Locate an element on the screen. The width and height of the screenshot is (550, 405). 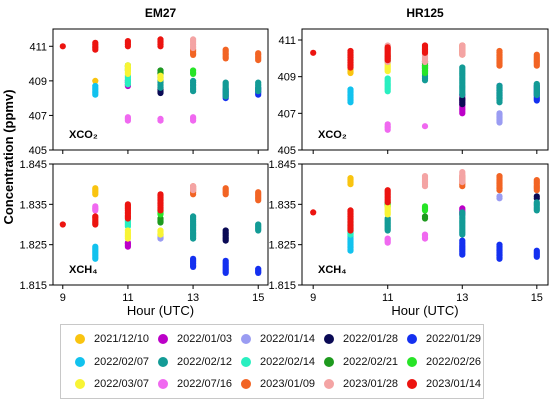
legend-item: 2023/01/09 is located at coordinates (278, 383).